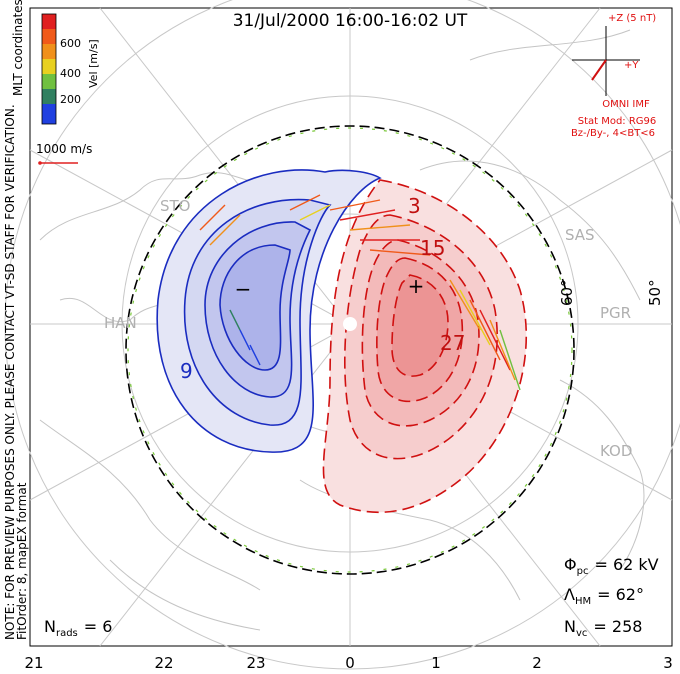 The height and width of the screenshot is (674, 680). Describe the element at coordinates (632, 18) in the screenshot. I see `svg-text: +Z (5 nT)` at that location.